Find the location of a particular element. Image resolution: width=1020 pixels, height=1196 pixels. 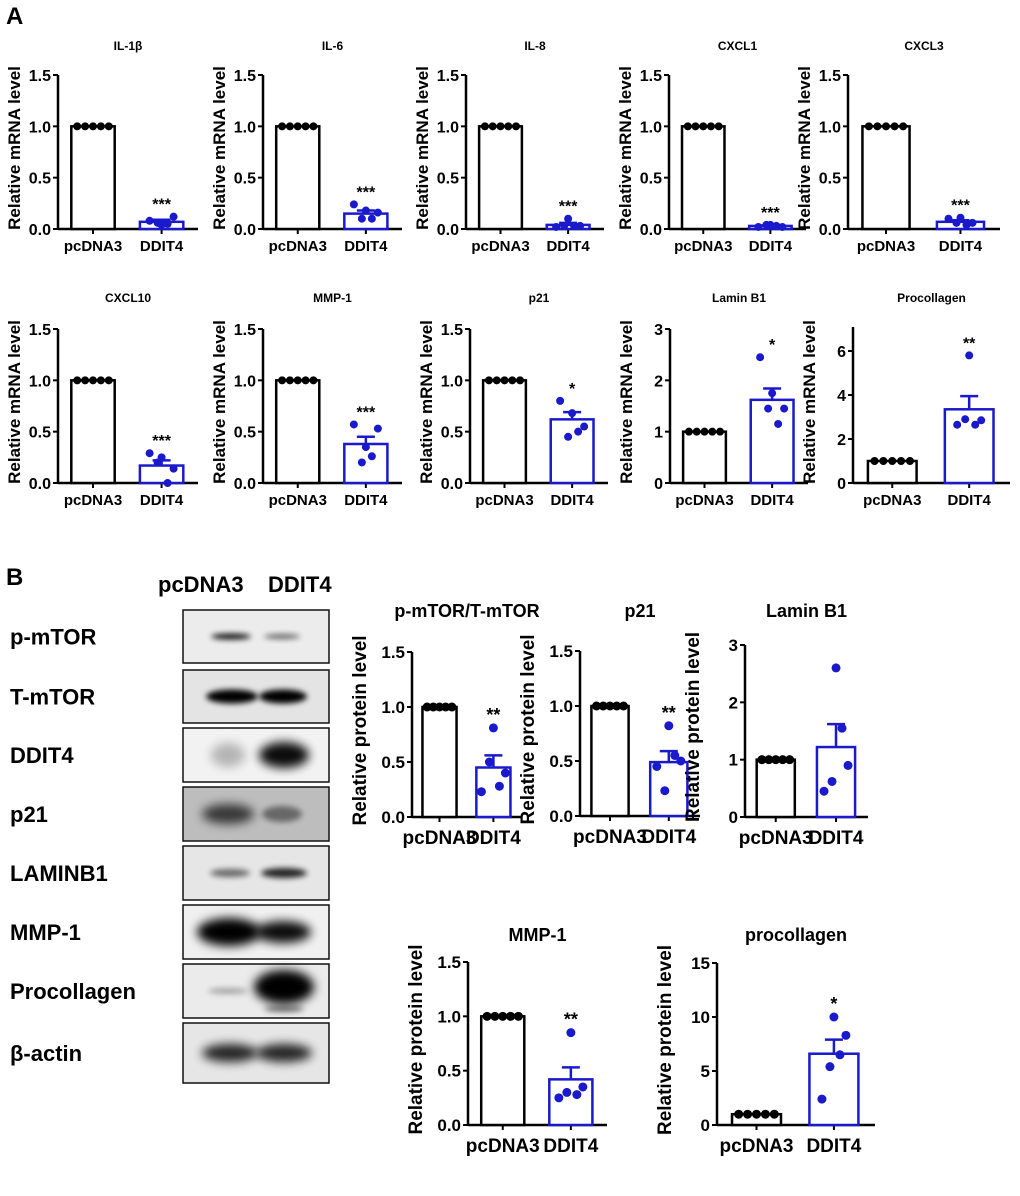

blot-row-label: p-mTOR is located at coordinates (53, 637).